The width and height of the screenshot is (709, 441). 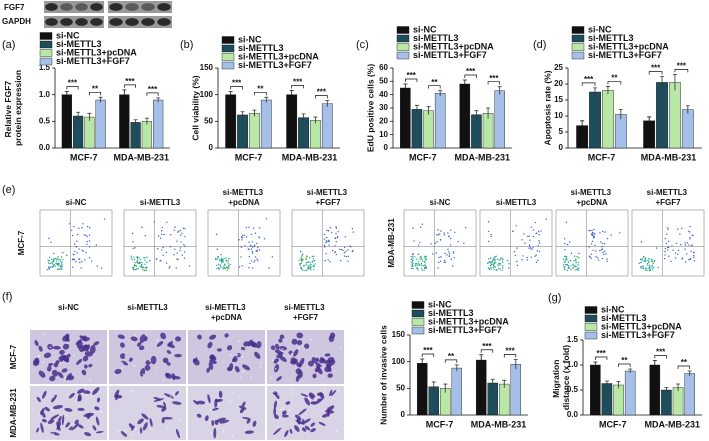 What do you see at coordinates (418, 313) in the screenshot?
I see `legend-swatch` at bounding box center [418, 313].